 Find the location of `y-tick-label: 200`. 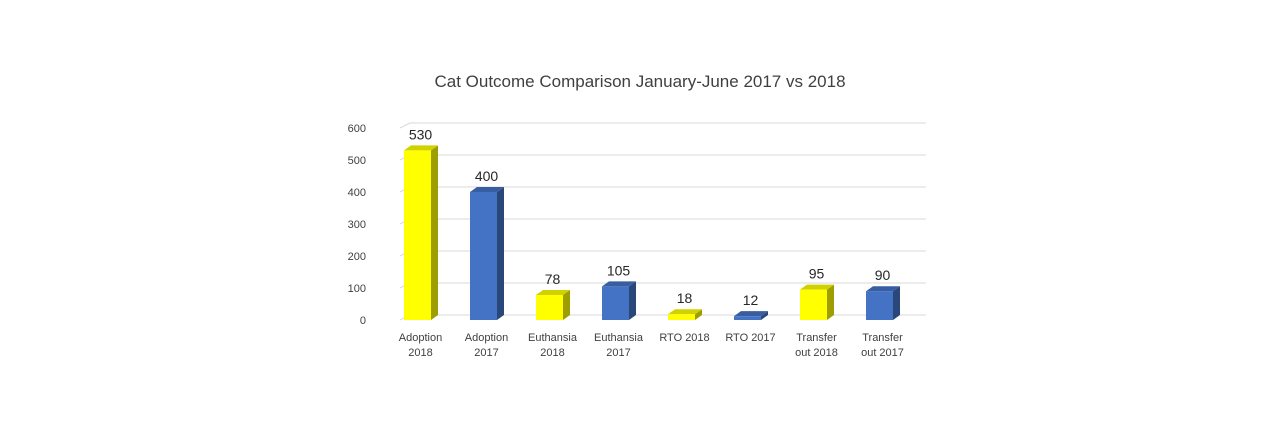

y-tick-label: 200 is located at coordinates (357, 257).